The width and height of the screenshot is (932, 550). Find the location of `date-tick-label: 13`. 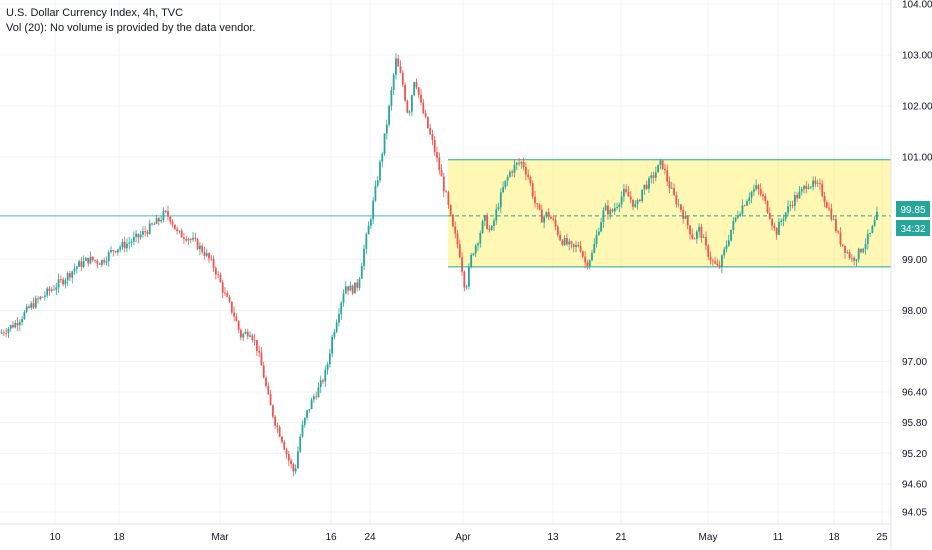

date-tick-label: 13 is located at coordinates (553, 537).